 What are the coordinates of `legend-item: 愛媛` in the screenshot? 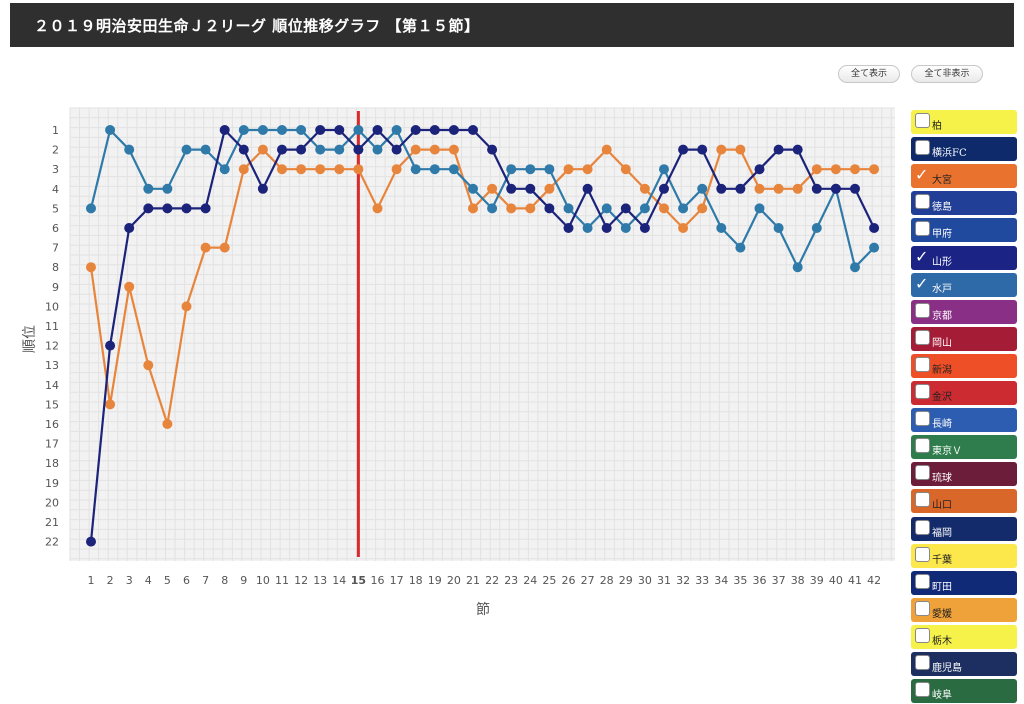 It's located at (964, 609).